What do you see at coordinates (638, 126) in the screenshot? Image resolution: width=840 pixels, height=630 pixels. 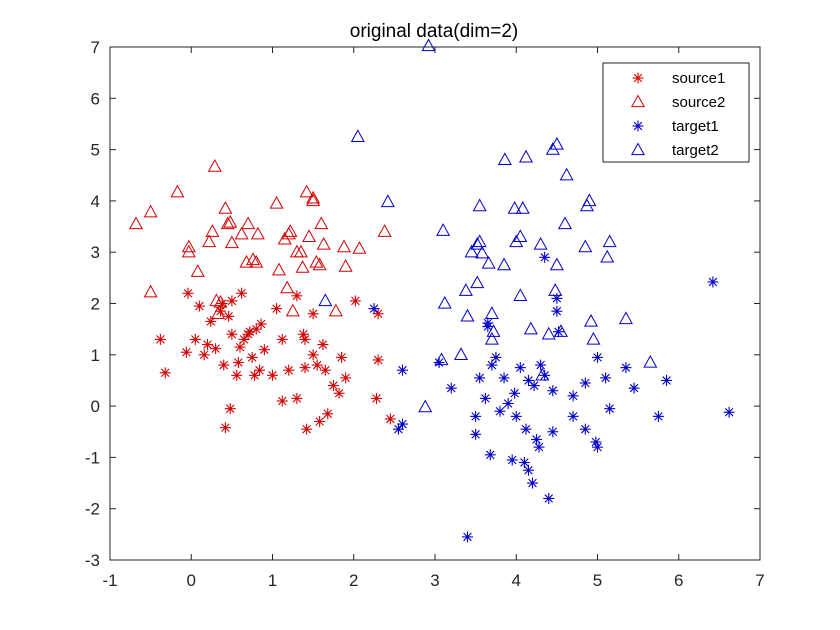 I see `legend-marker-target1` at bounding box center [638, 126].